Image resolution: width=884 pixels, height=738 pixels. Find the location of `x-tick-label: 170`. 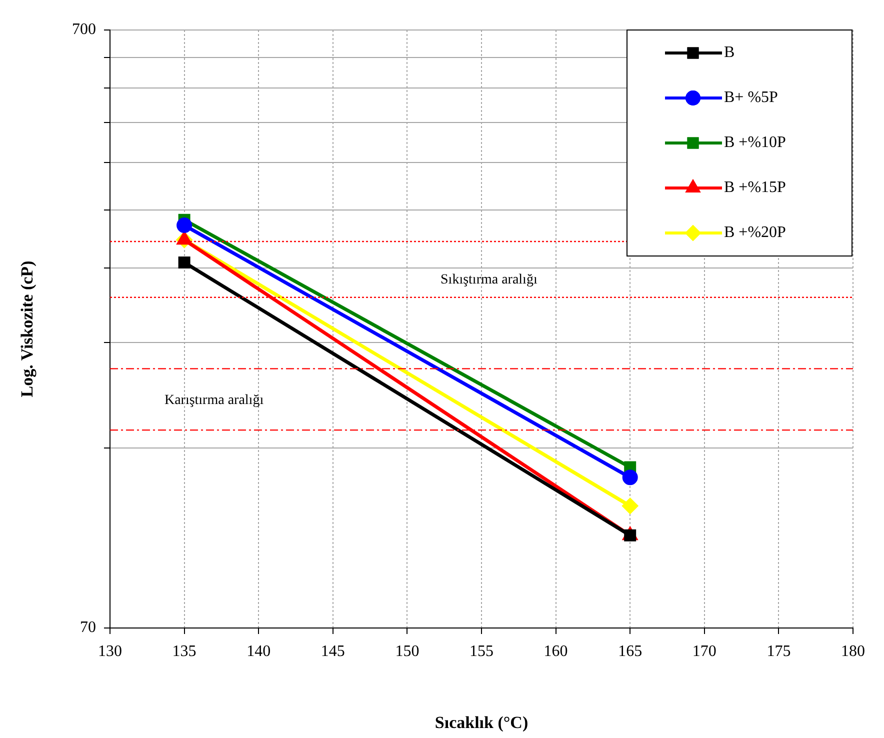

x-tick-label: 170 is located at coordinates (704, 651).